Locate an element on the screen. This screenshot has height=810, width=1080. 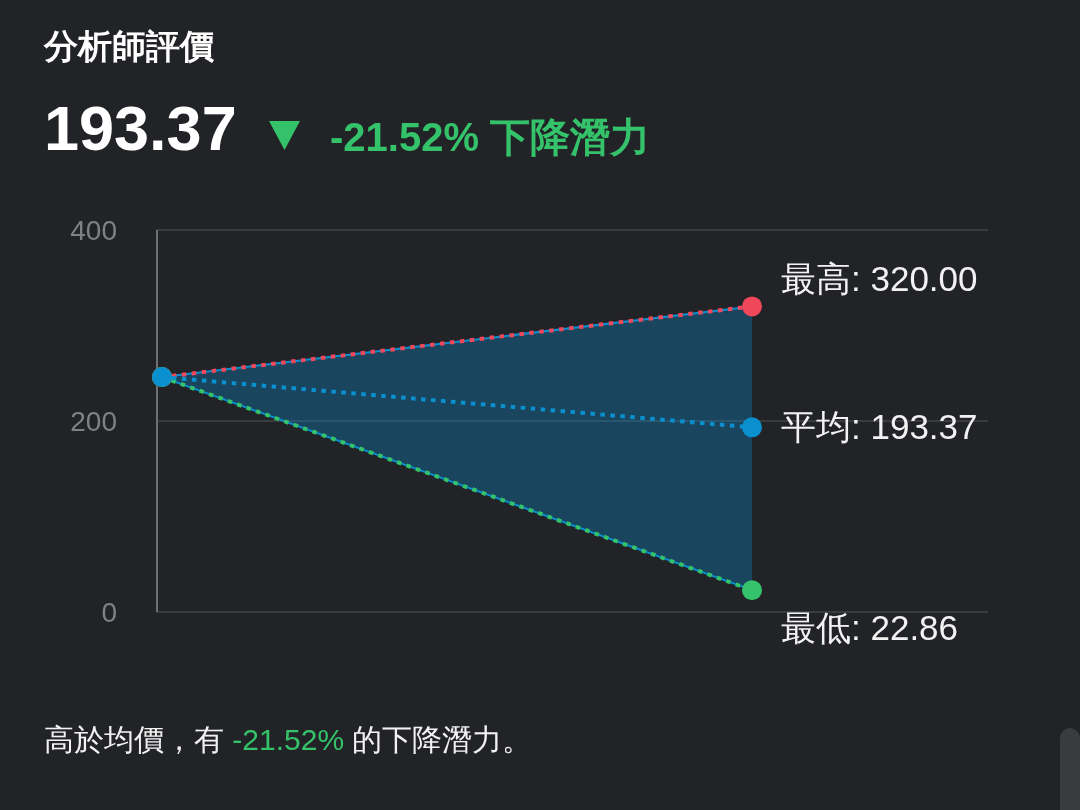
chart-subtitle: 193.37 is located at coordinates (140, 128).